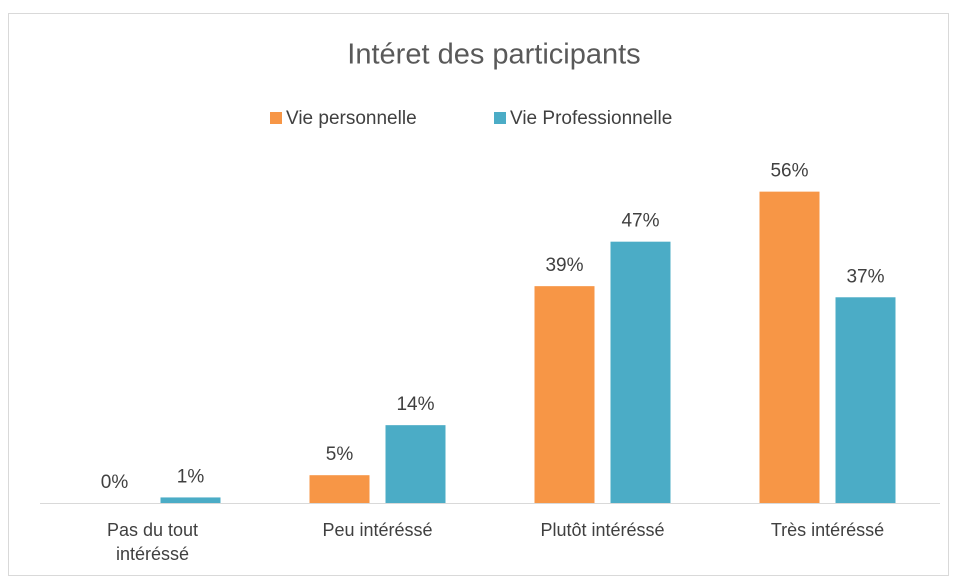 Image resolution: width=957 pixels, height=586 pixels. Describe the element at coordinates (191, 476) in the screenshot. I see `data-label: 1%` at that location.